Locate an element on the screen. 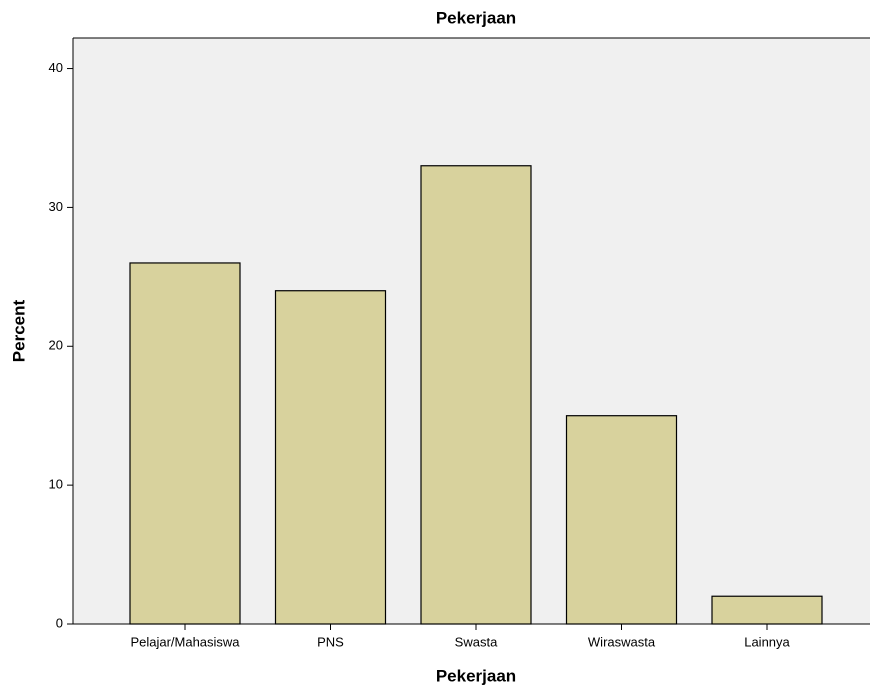 The height and width of the screenshot is (689, 870). y-tick-label: 10 is located at coordinates (56, 484).